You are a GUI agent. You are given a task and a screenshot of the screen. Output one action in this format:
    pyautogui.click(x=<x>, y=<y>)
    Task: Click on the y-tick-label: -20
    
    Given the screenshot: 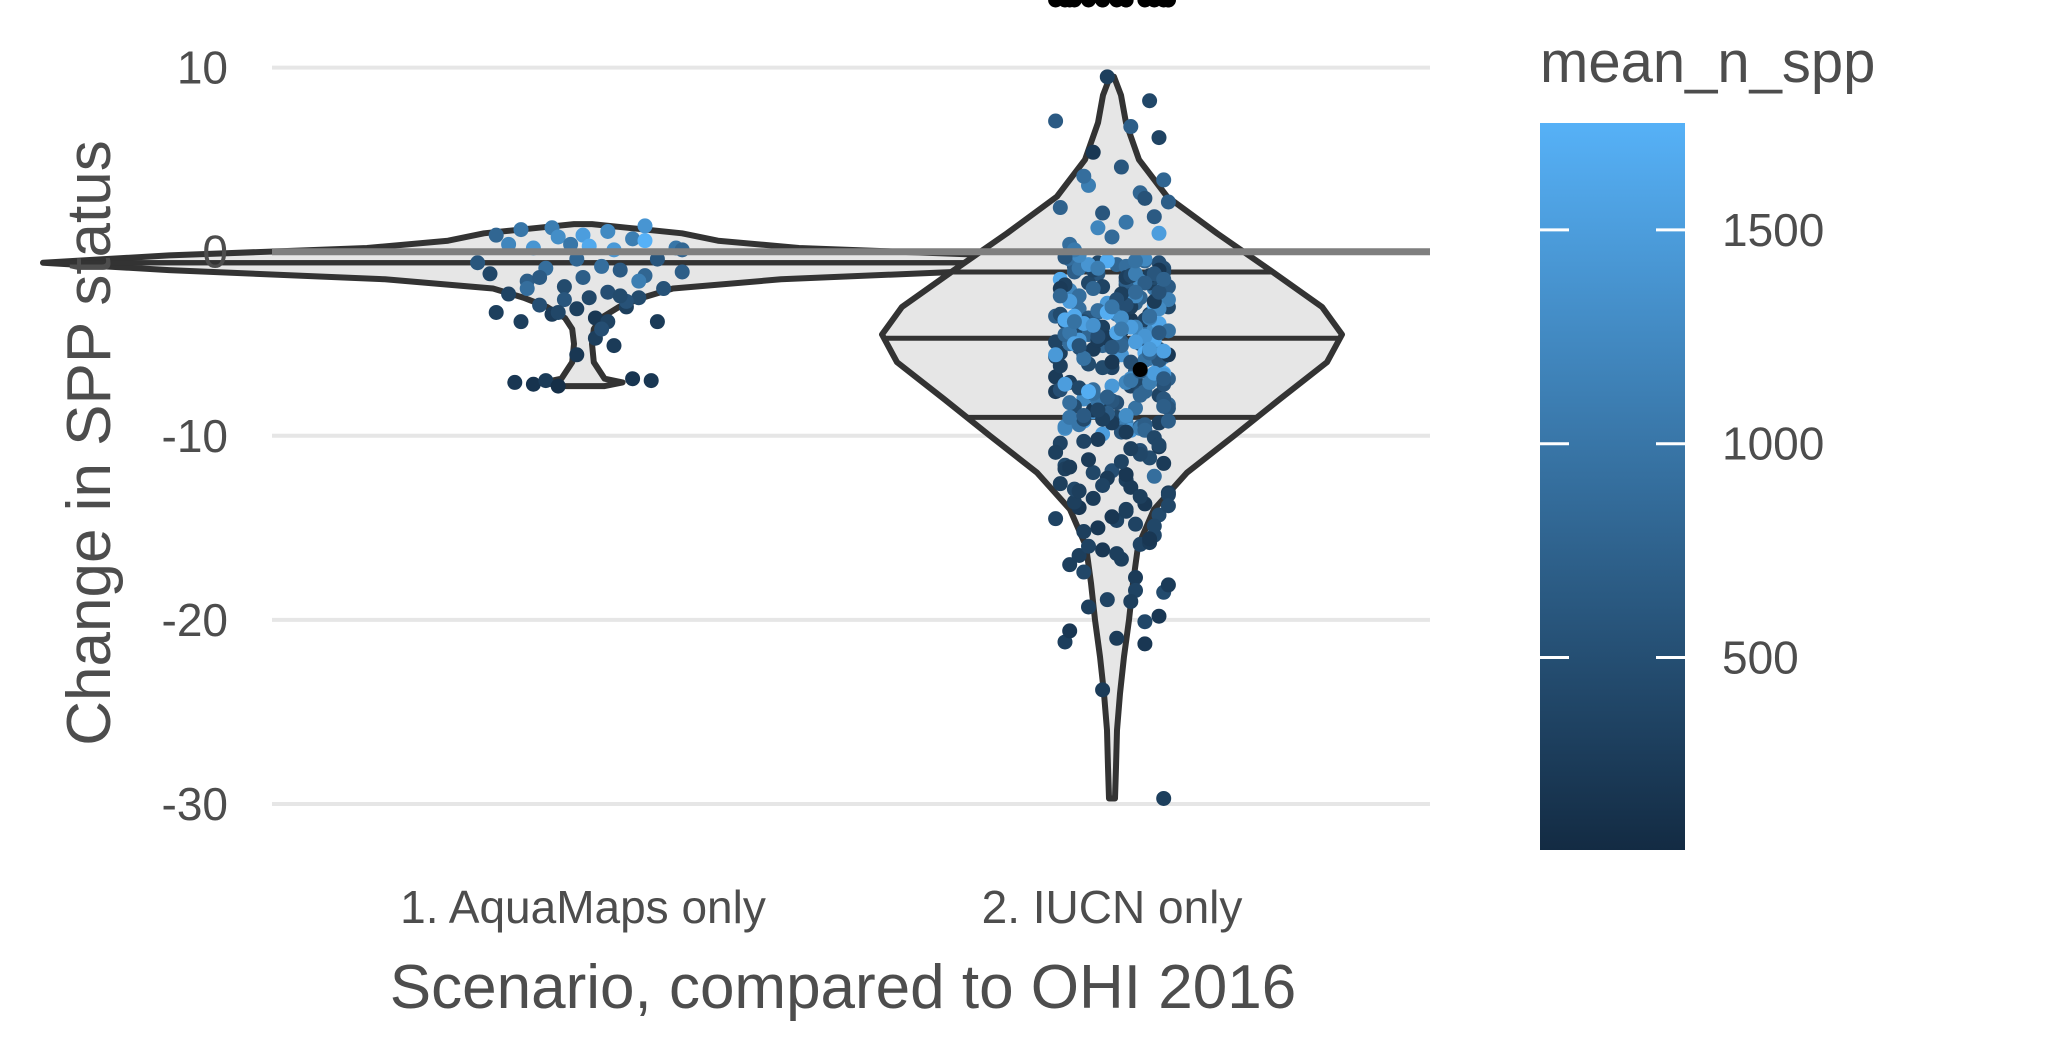 What is the action you would take?
    pyautogui.click(x=195, y=620)
    